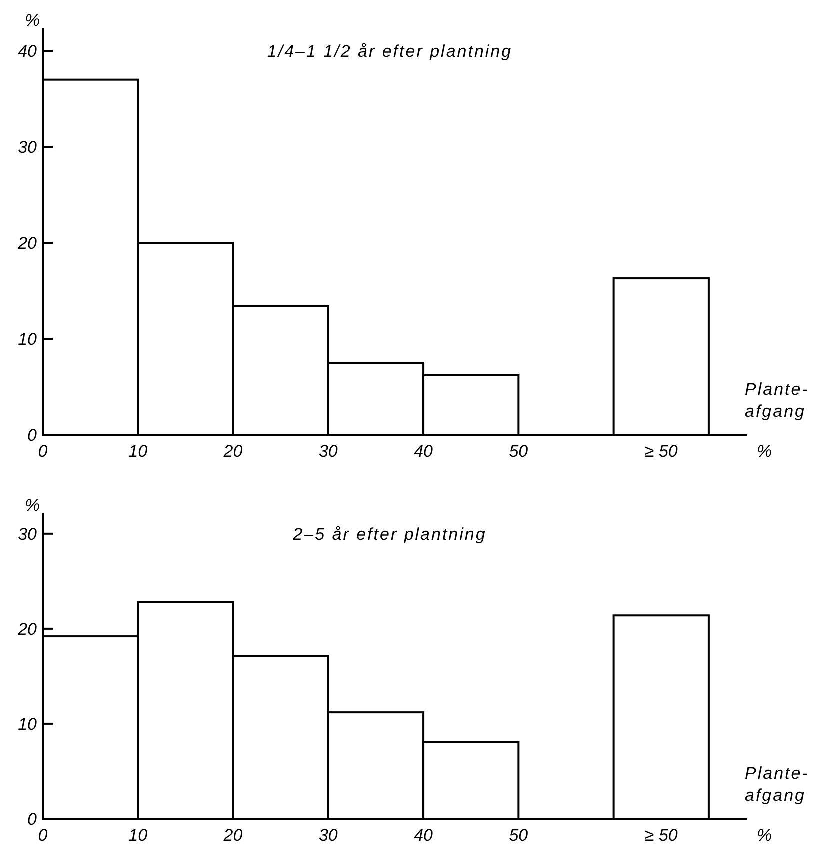 Image resolution: width=822 pixels, height=850 pixels. Describe the element at coordinates (390, 52) in the screenshot. I see `text: 1/4–1 1/2 år efter plantning` at that location.